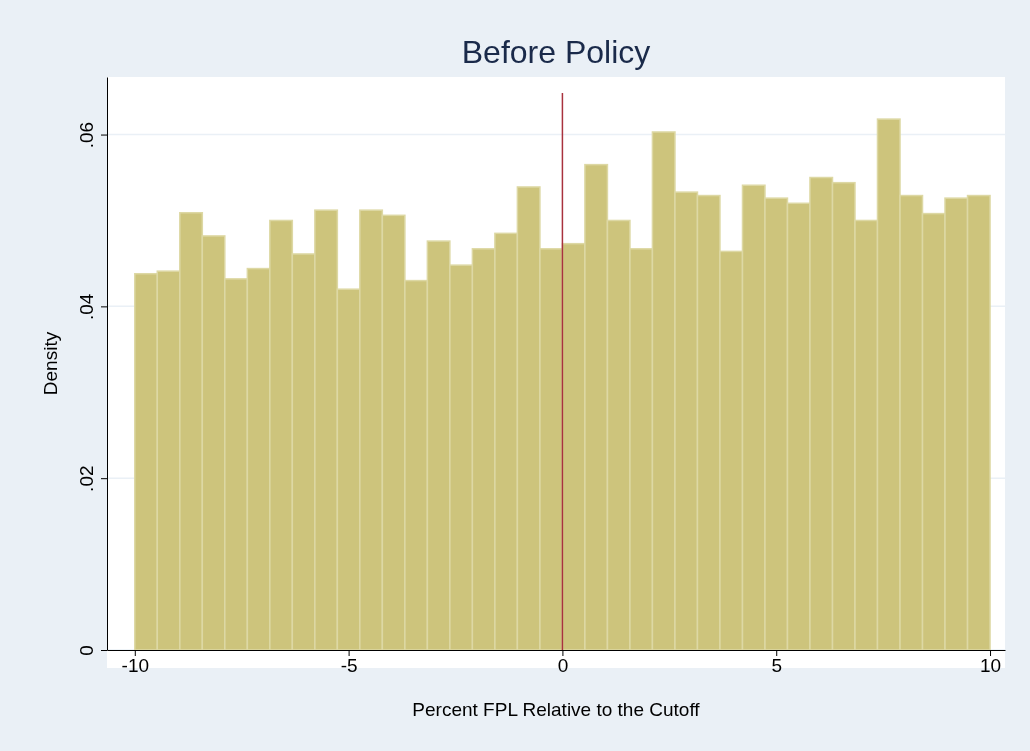 The width and height of the screenshot is (1030, 751). I want to click on y-tick-label: .02, so click(86, 478).